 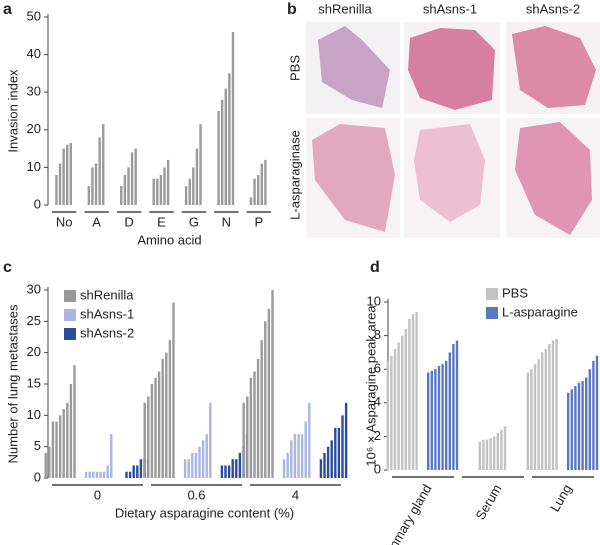 I want to click on panel-letter: a, so click(x=7, y=9).